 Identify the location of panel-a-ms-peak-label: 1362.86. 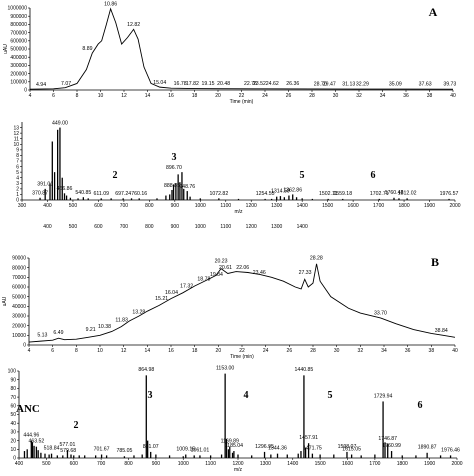
(292, 190).